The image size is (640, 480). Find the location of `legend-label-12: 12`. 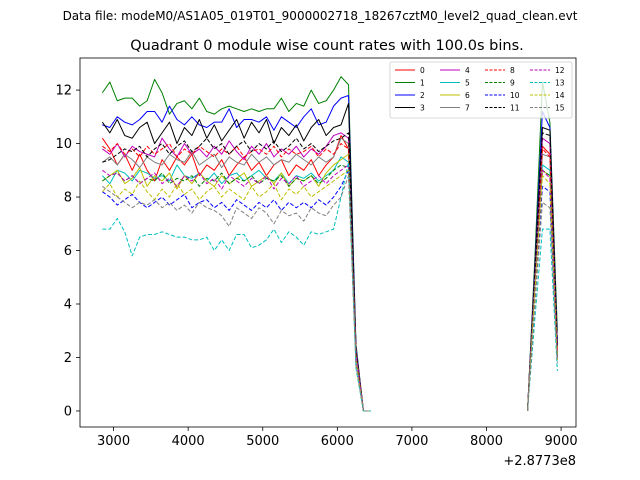

legend-label-12: 12 is located at coordinates (560, 70).